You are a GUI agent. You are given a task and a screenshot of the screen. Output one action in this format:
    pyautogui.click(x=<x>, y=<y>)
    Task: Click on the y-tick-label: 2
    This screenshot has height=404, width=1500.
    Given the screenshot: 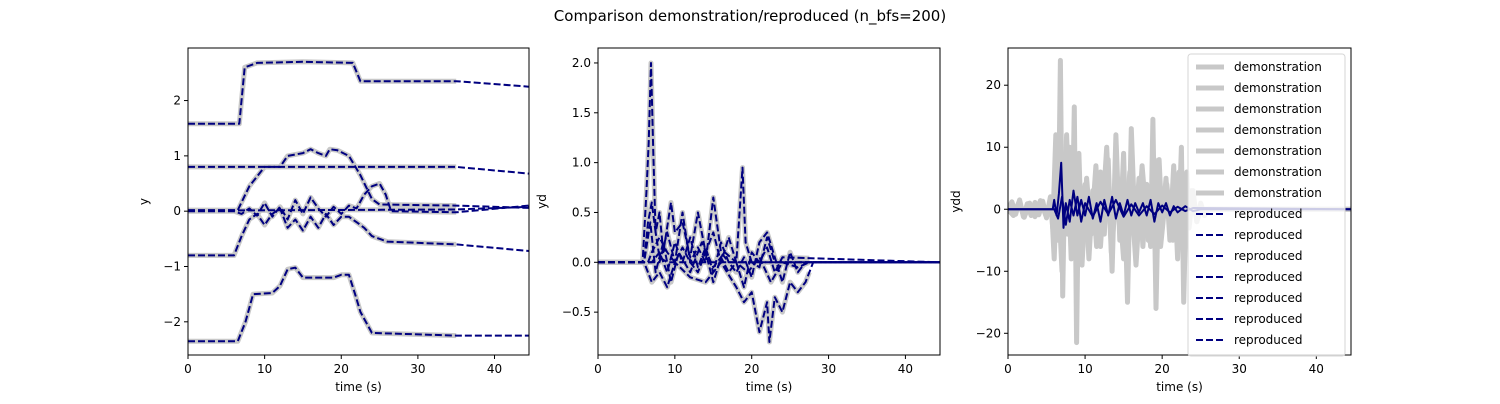 What is the action you would take?
    pyautogui.click(x=177, y=101)
    